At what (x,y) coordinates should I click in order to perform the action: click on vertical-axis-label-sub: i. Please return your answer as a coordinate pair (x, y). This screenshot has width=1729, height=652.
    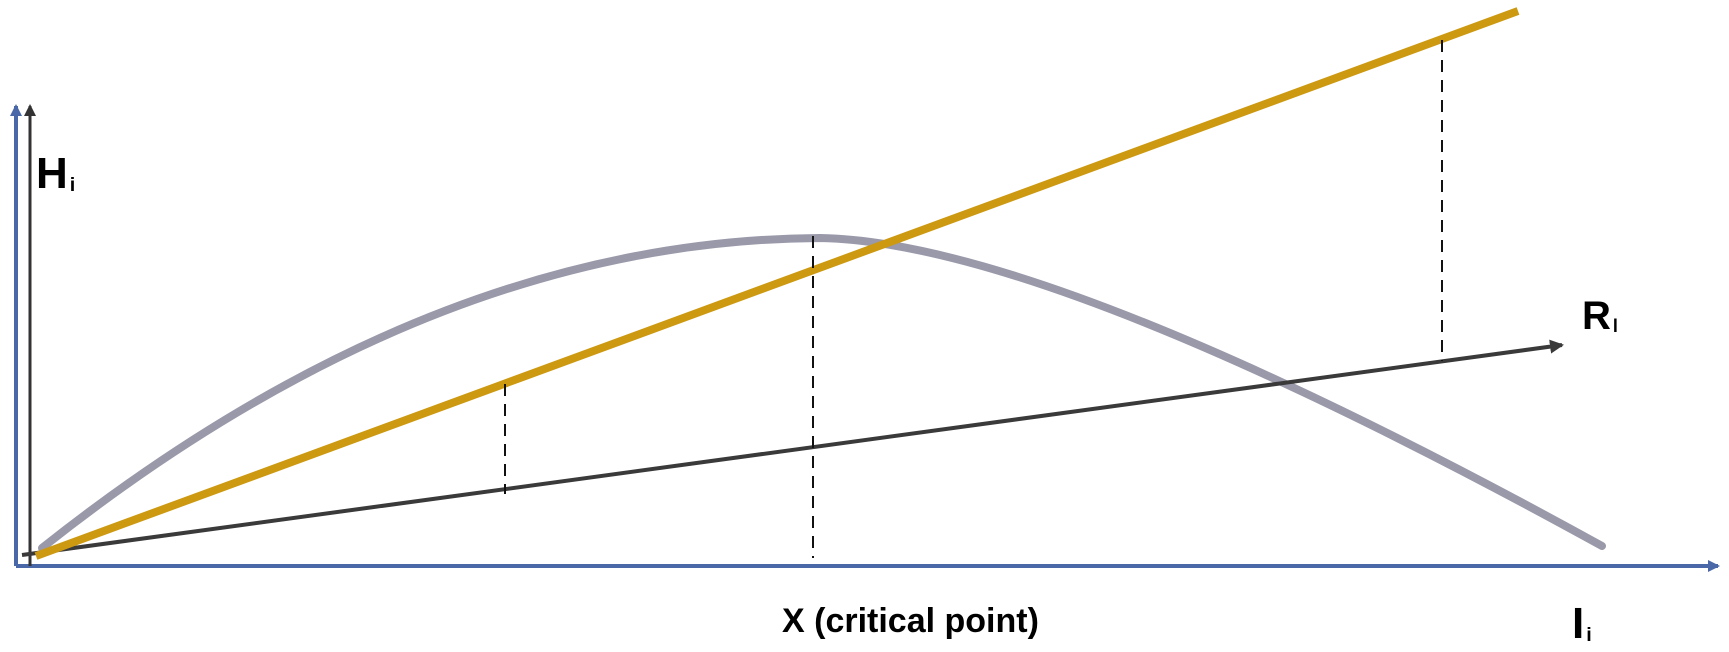
    Looking at the image, I should click on (72, 184).